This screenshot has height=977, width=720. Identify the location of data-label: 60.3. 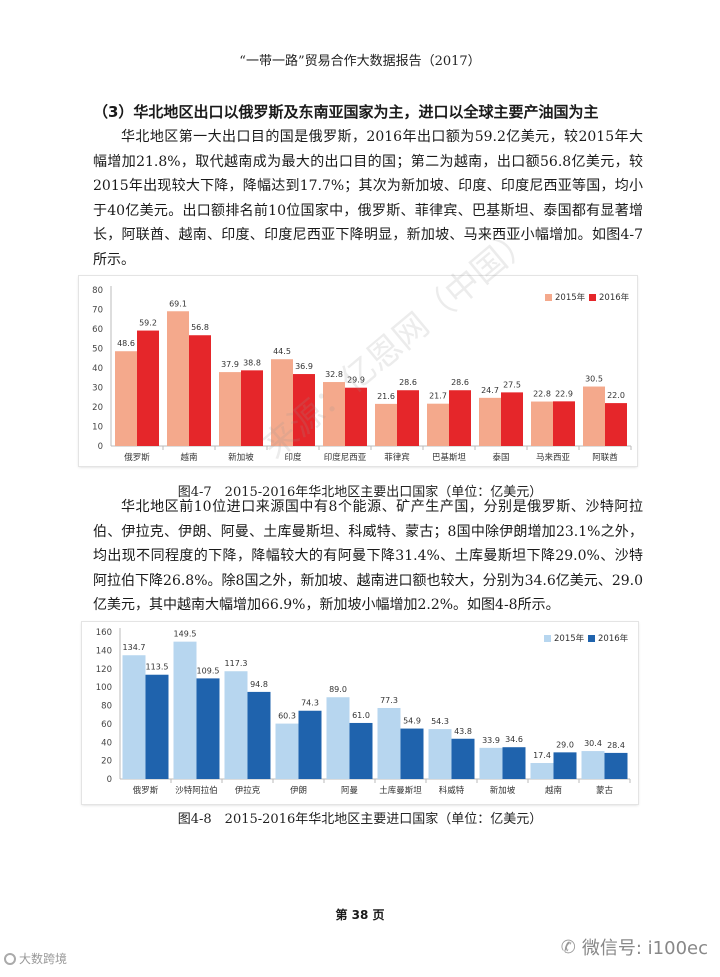
(287, 716).